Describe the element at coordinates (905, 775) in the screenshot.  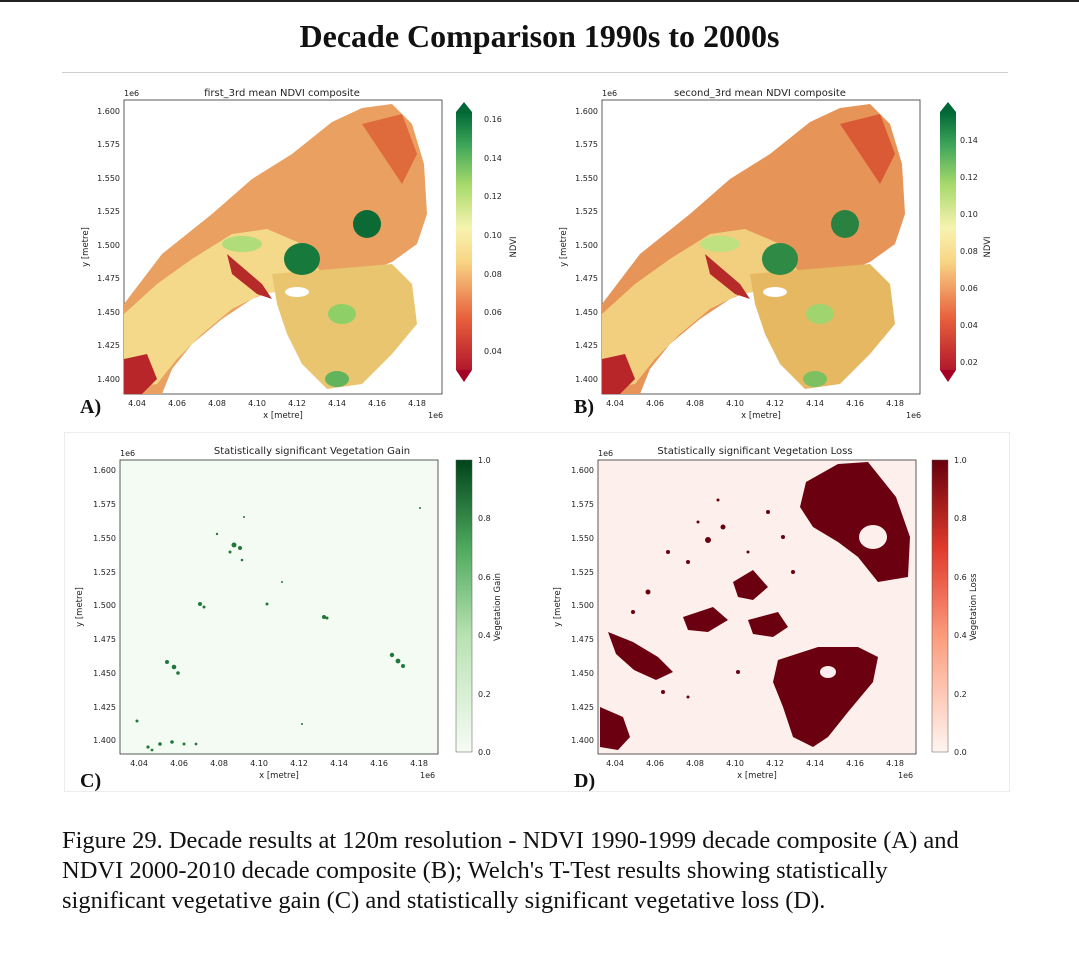
I see `panel-d-x-offset: 1e6` at that location.